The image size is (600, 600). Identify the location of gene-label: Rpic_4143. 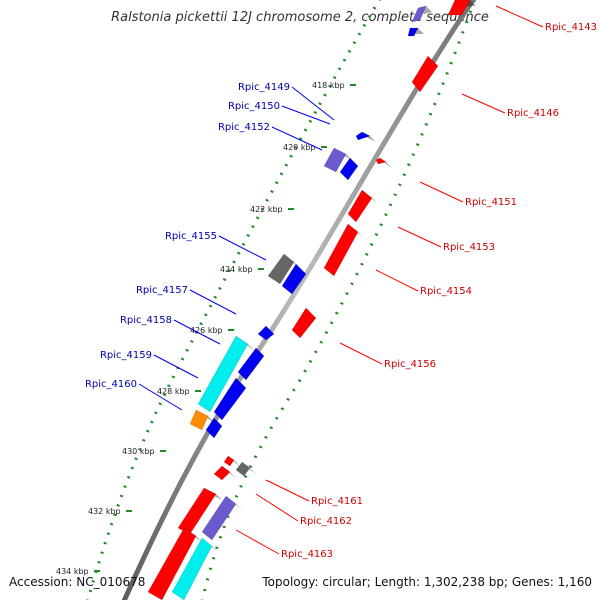
(571, 27).